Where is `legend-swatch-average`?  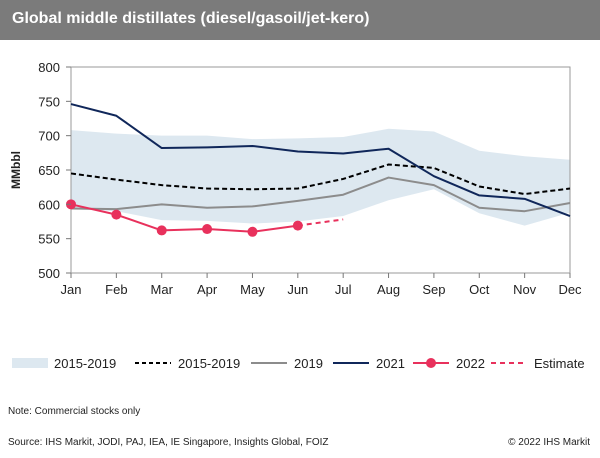 legend-swatch-average is located at coordinates (153, 363).